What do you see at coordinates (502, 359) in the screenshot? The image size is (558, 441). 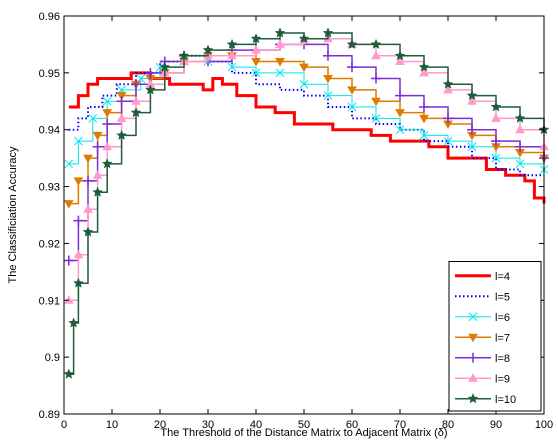 I see `legend-label: l=8` at bounding box center [502, 359].